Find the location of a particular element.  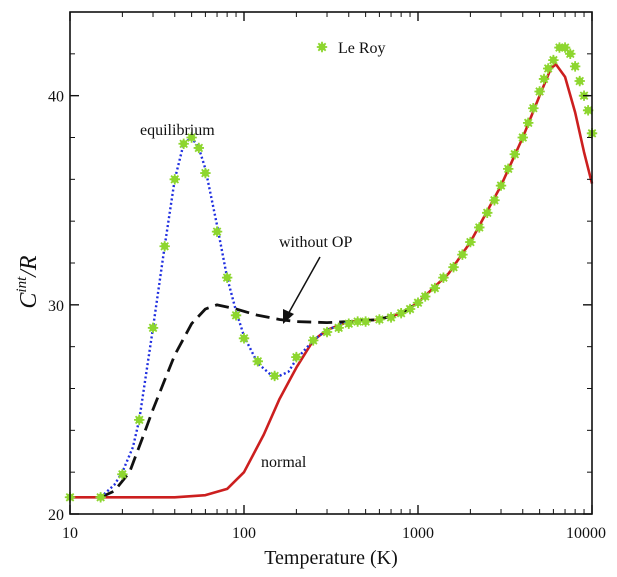

label-without-op: without OP is located at coordinates (315, 242).